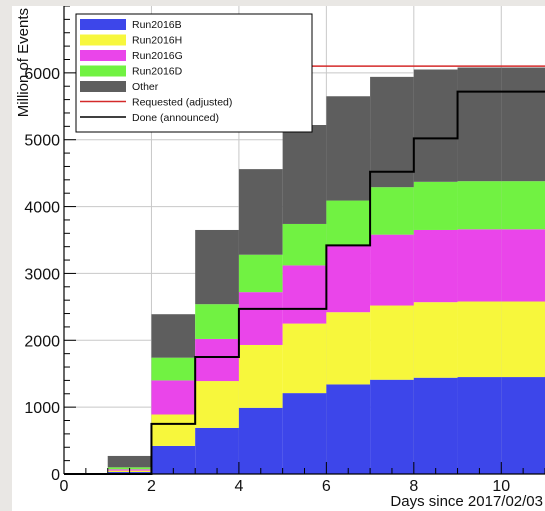  I want to click on legend-label: Run2016B, so click(157, 25).